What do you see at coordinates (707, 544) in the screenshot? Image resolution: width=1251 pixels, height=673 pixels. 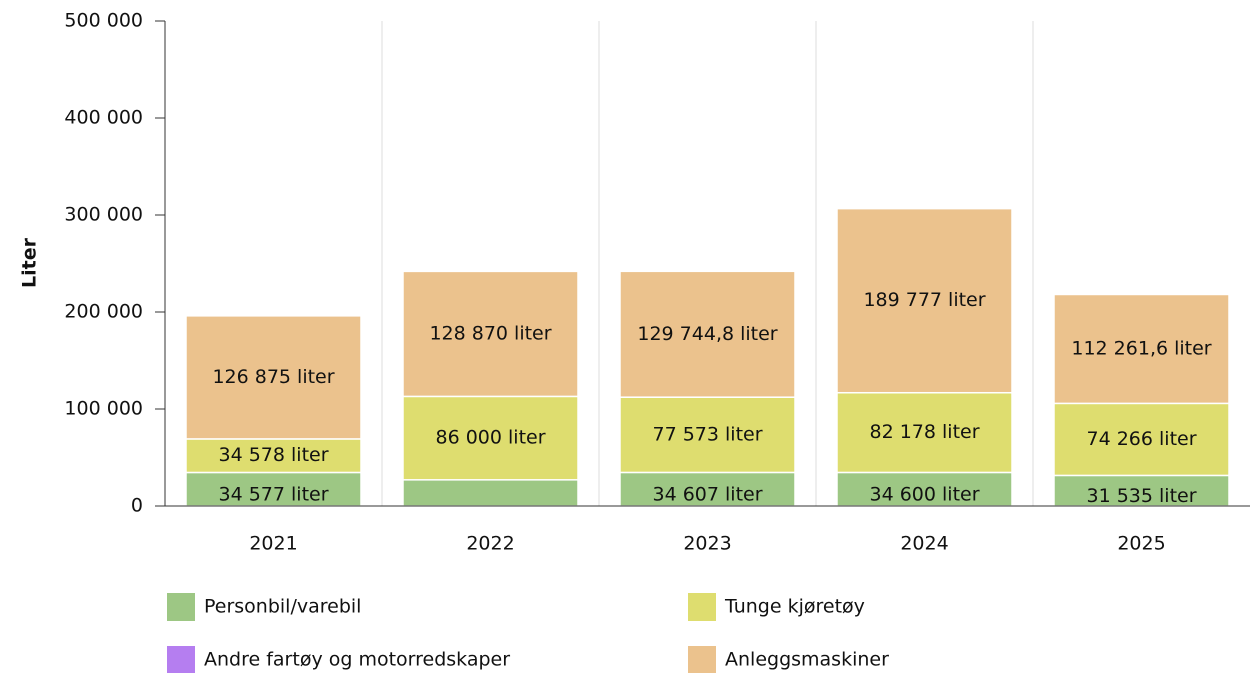 I see `x-tick-label: 2023` at bounding box center [707, 544].